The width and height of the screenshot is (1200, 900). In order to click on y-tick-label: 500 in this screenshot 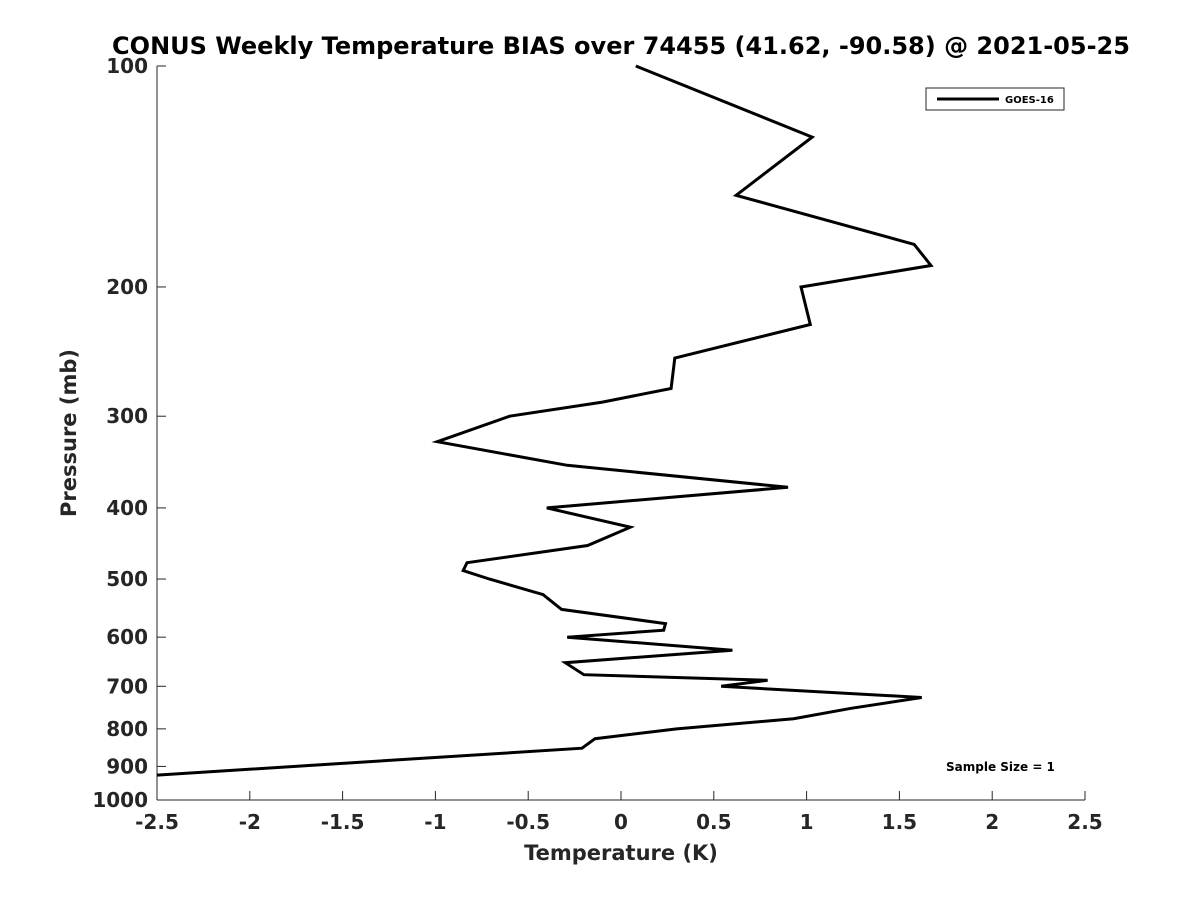, I will do `click(127, 579)`.